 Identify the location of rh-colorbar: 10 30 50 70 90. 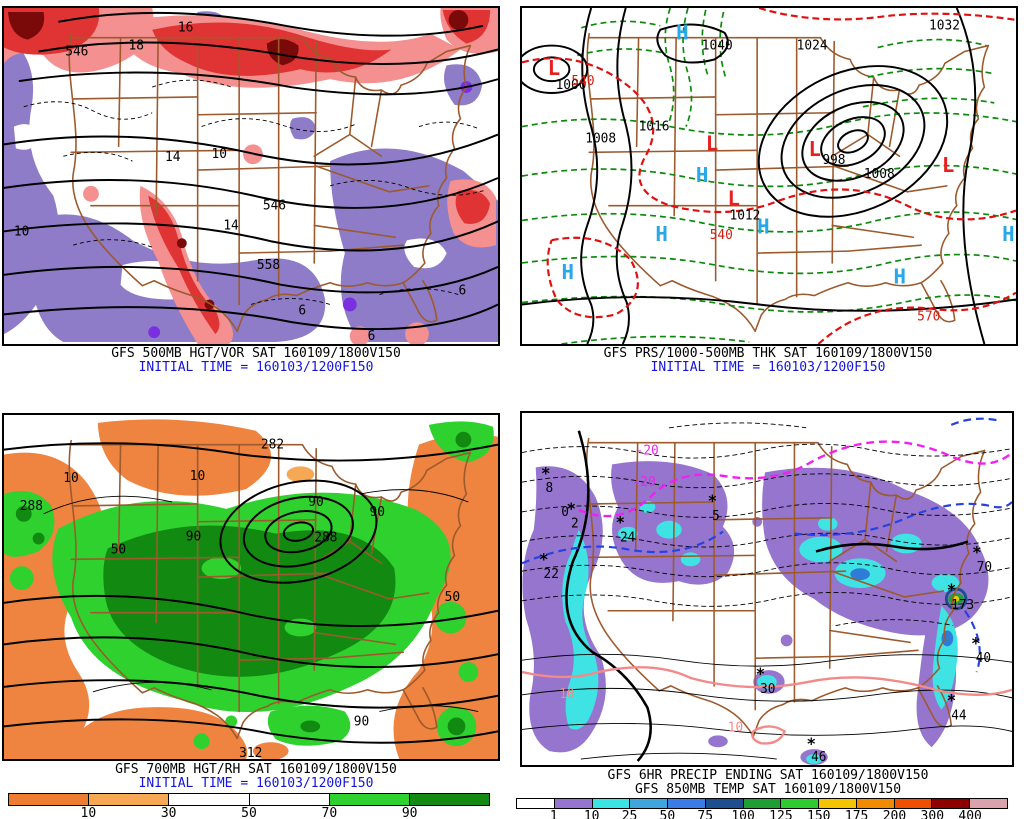
(249, 806).